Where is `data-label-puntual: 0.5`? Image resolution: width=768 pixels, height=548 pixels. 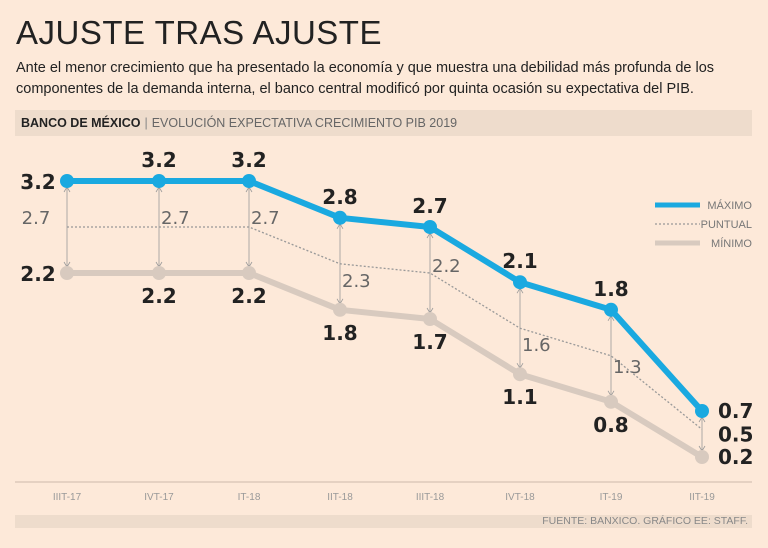
data-label-puntual: 0.5 is located at coordinates (735, 434).